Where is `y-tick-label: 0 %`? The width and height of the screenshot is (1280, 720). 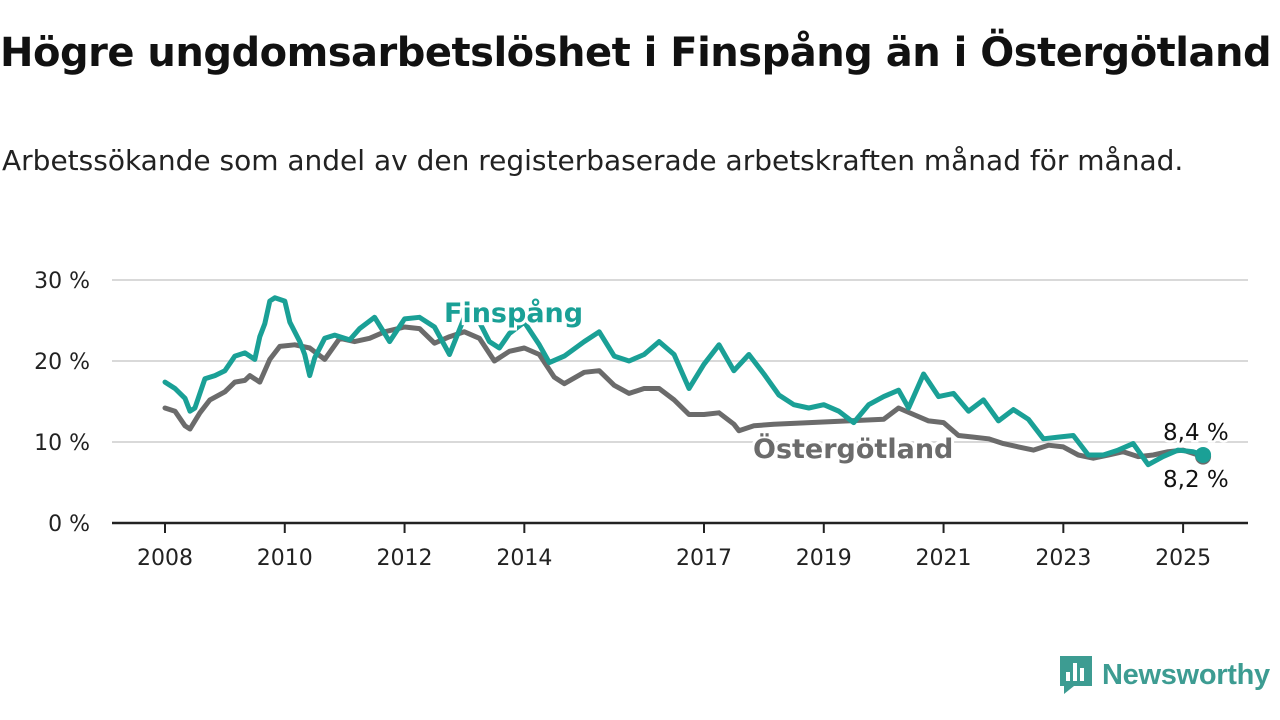 y-tick-label: 0 % is located at coordinates (69, 524).